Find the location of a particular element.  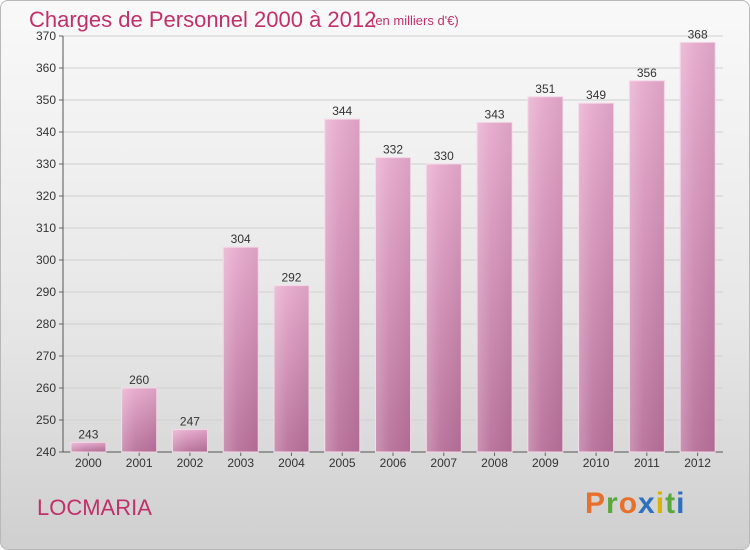

x-tick-label: 2004 is located at coordinates (291, 463).